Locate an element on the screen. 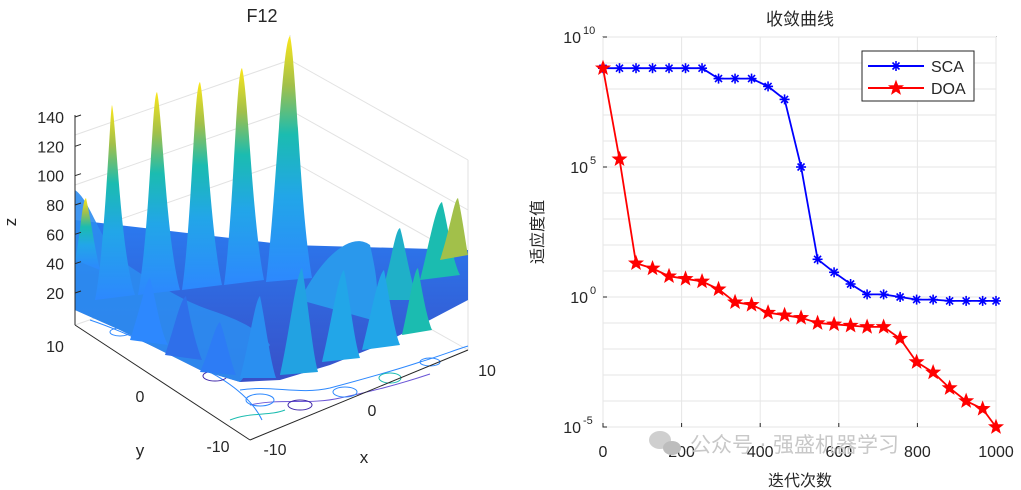 The image size is (1021, 490). y-axis-label: y is located at coordinates (140, 450).